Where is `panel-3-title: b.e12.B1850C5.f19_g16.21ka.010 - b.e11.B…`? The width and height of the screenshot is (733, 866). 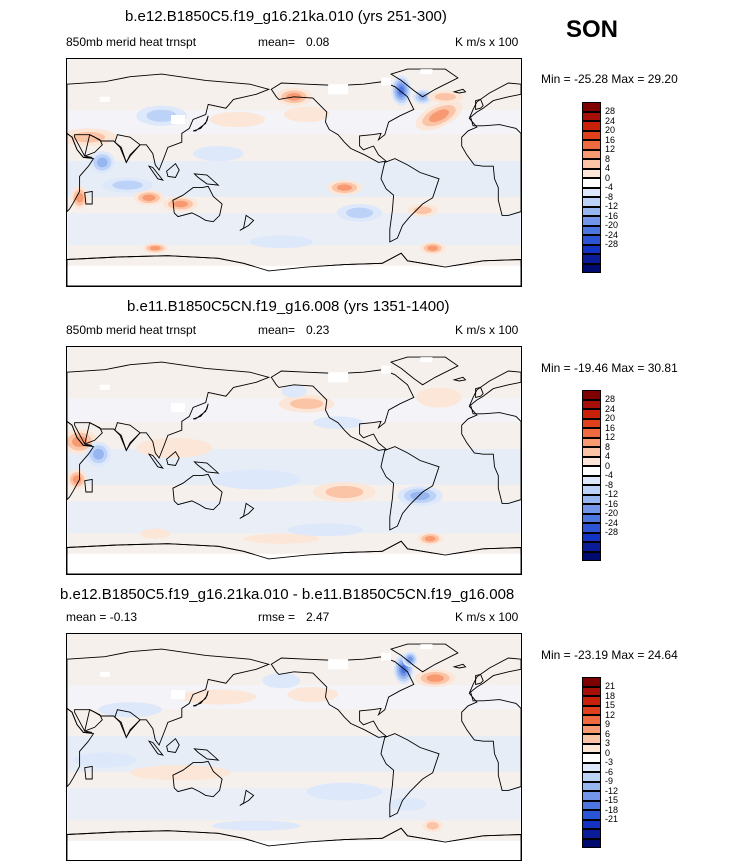
panel-3-title: b.e12.B1850C5.f19_g16.21ka.010 - b.e11.B… is located at coordinates (287, 594).